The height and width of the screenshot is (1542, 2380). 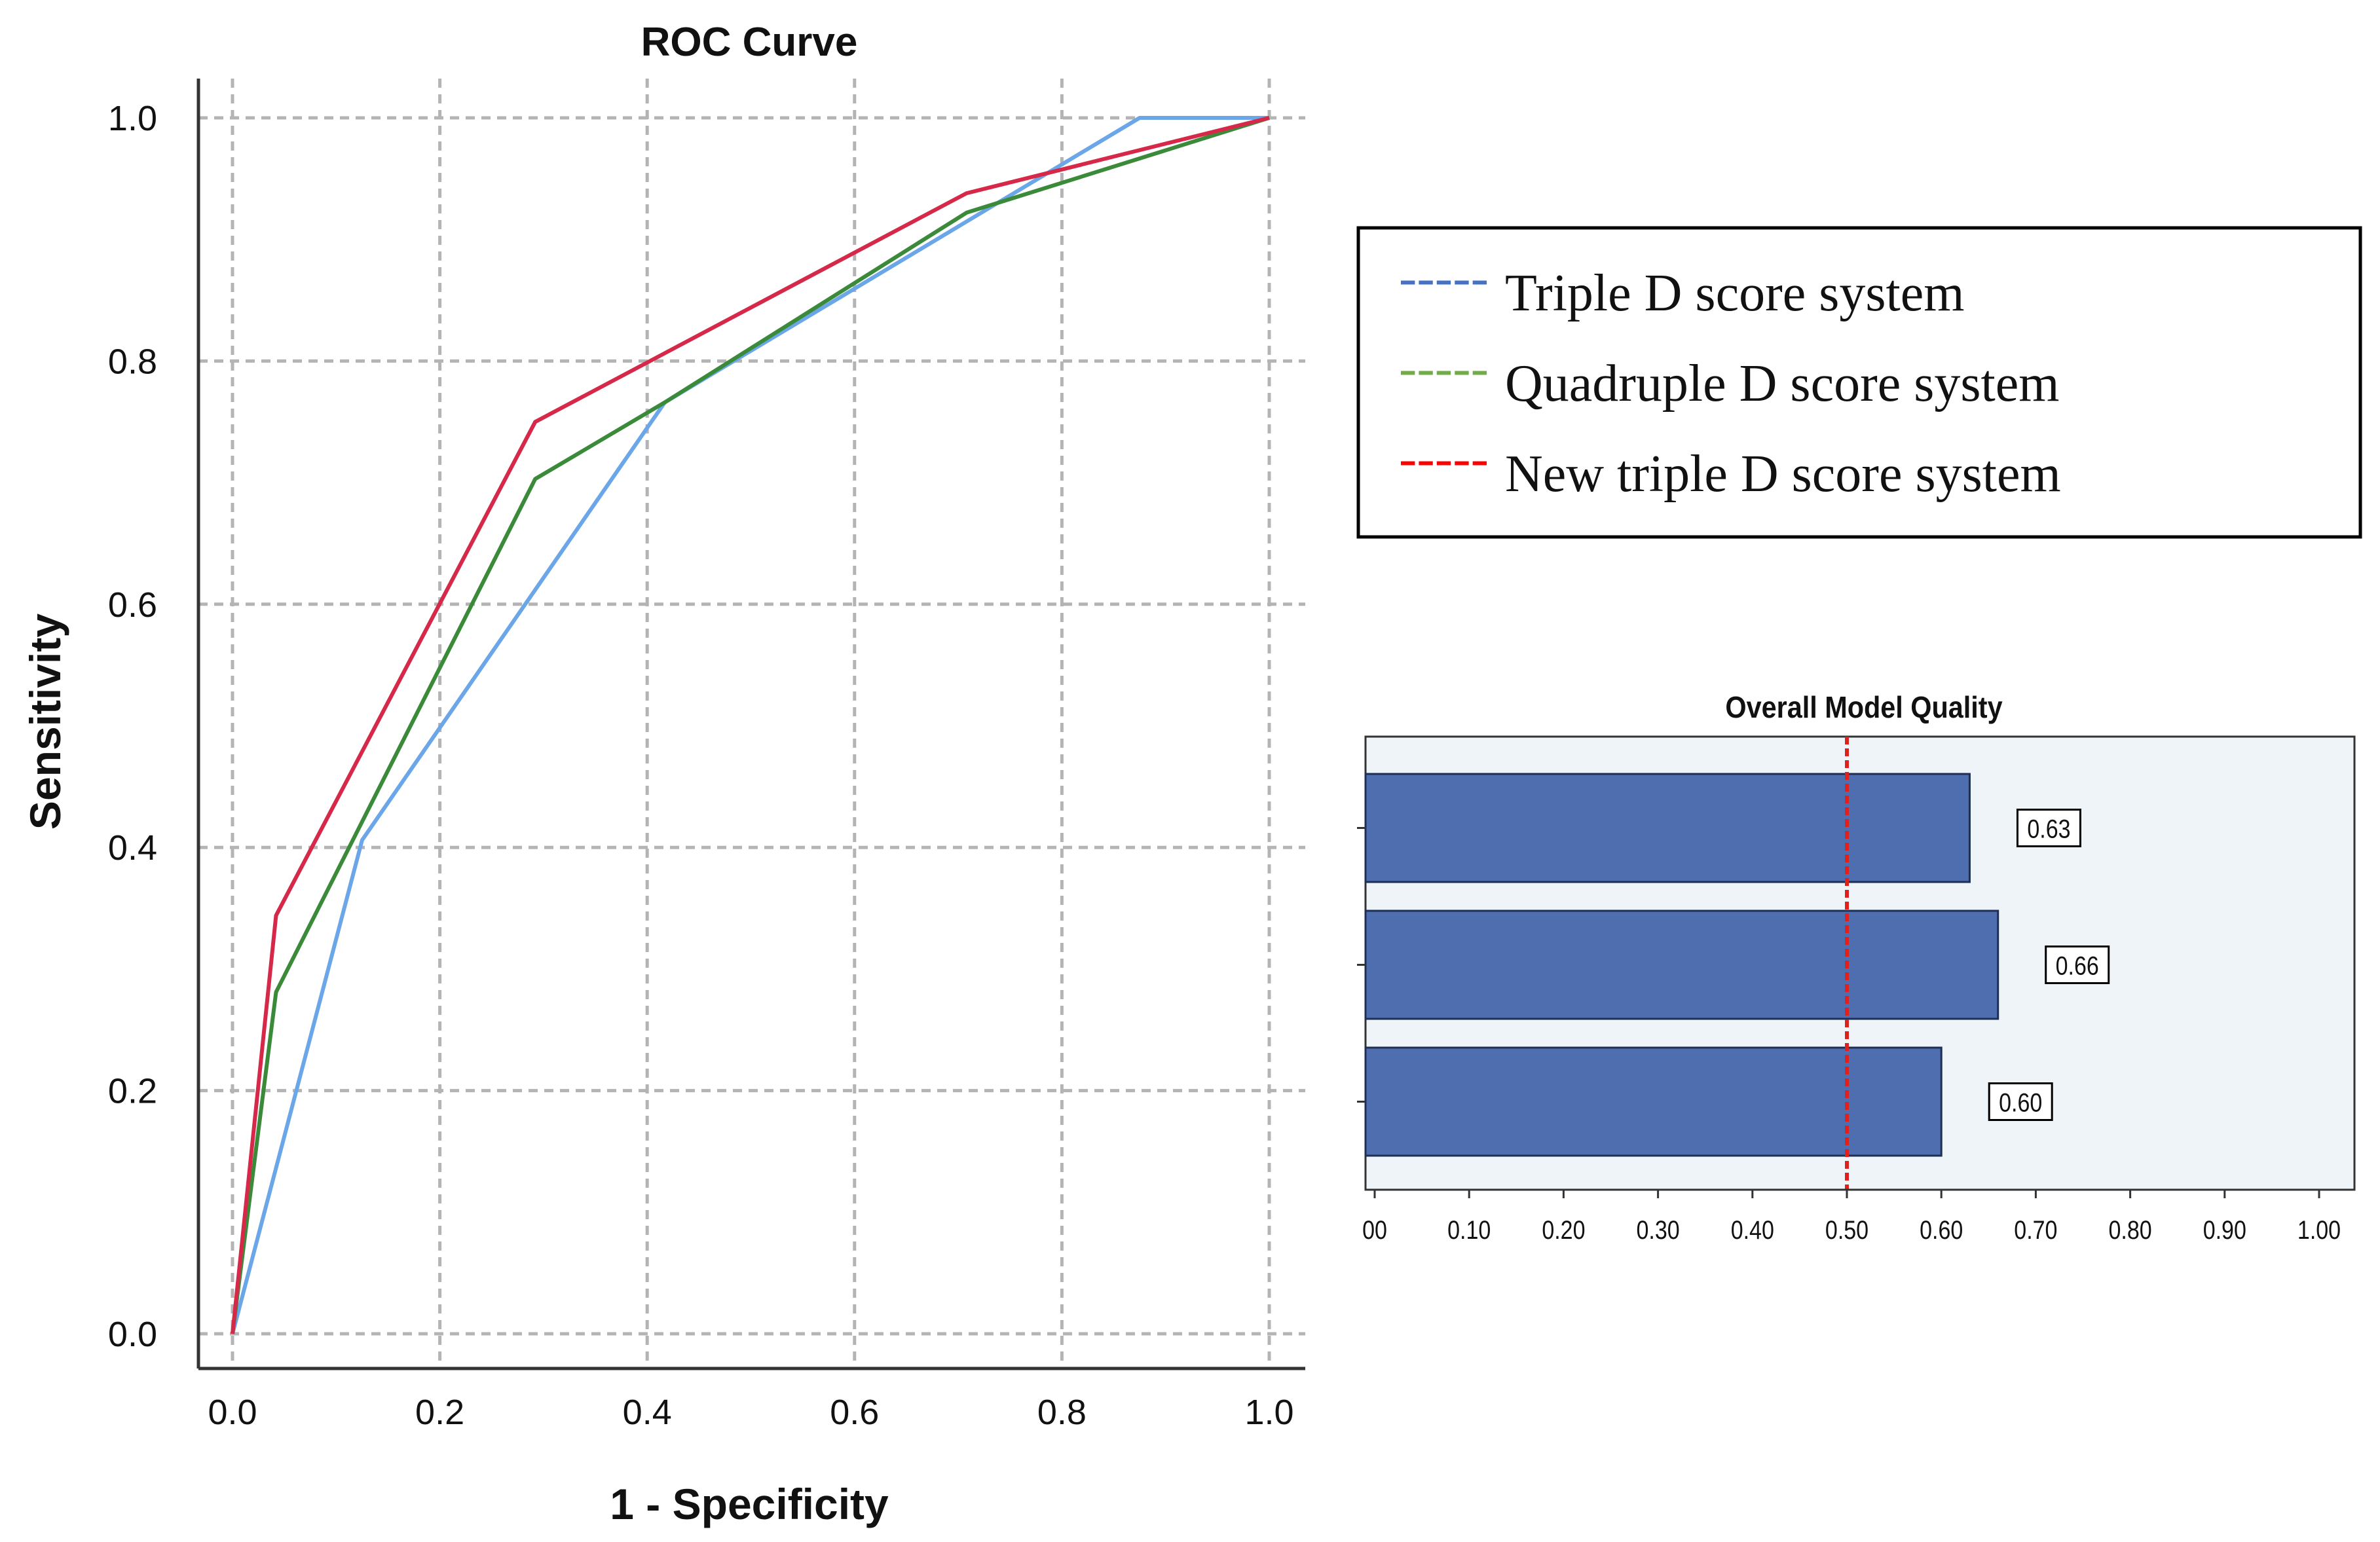 I want to click on roc-y-tick-label: 1.0, so click(x=132, y=118).